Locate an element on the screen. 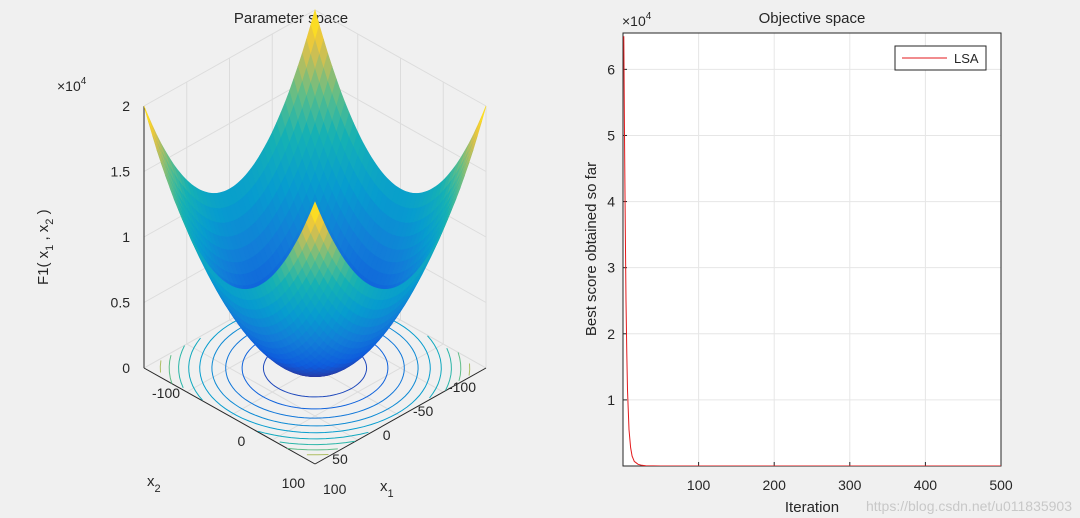 The image size is (1080, 518). convergence-x-axis-label: Iteration is located at coordinates (812, 507).